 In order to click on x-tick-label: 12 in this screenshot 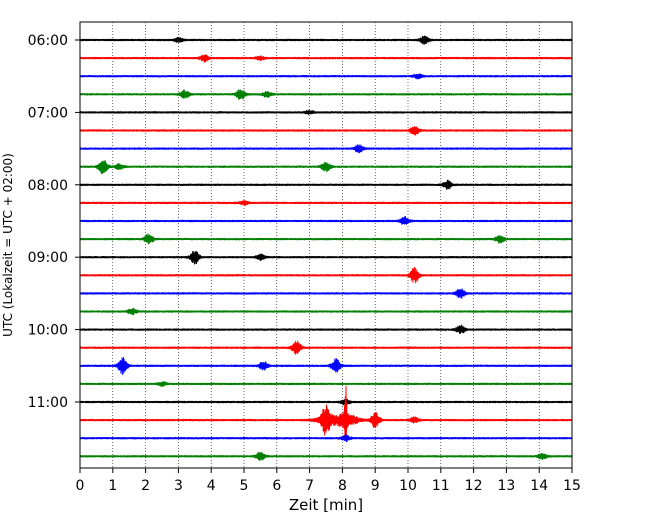, I will do `click(474, 486)`.